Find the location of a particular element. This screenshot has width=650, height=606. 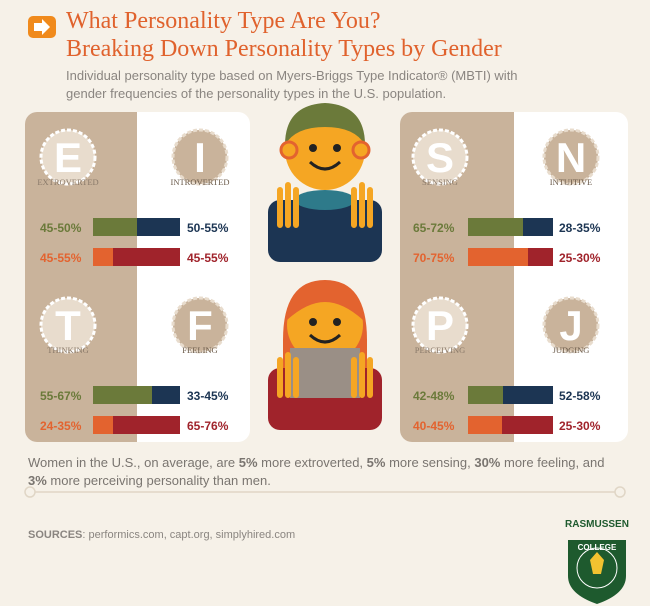

women-left-value: 45-55% is located at coordinates (61, 258).